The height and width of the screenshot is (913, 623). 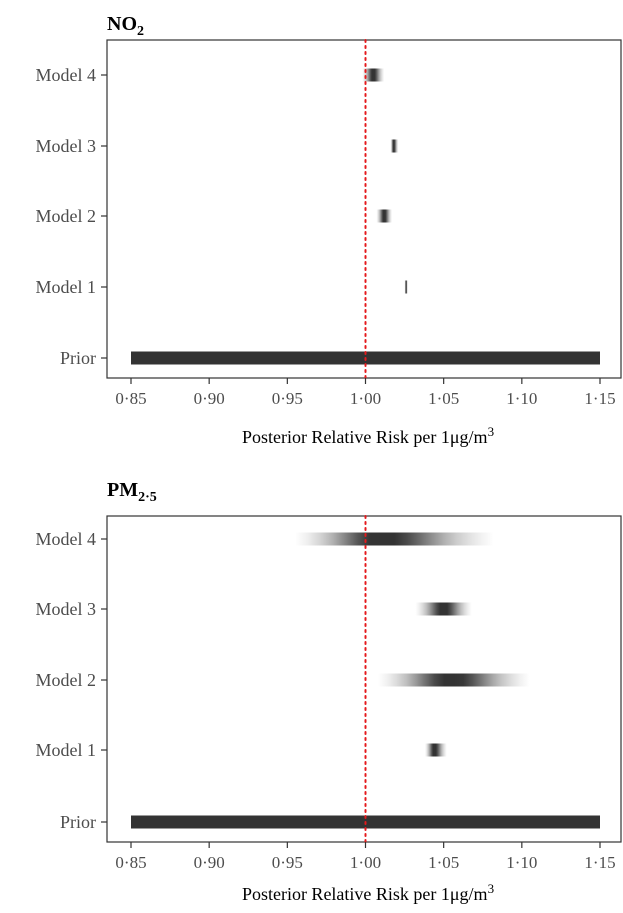 I want to click on no2-y-label-model-3: Model 3, so click(x=66, y=146).